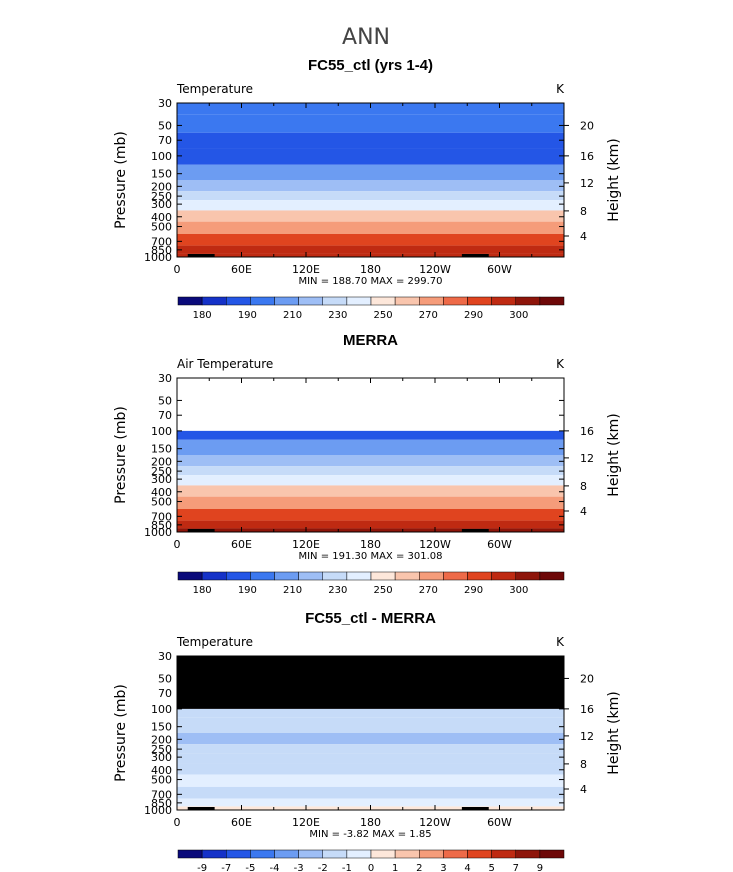  I want to click on x-tick-label: 60W, so click(499, 269).